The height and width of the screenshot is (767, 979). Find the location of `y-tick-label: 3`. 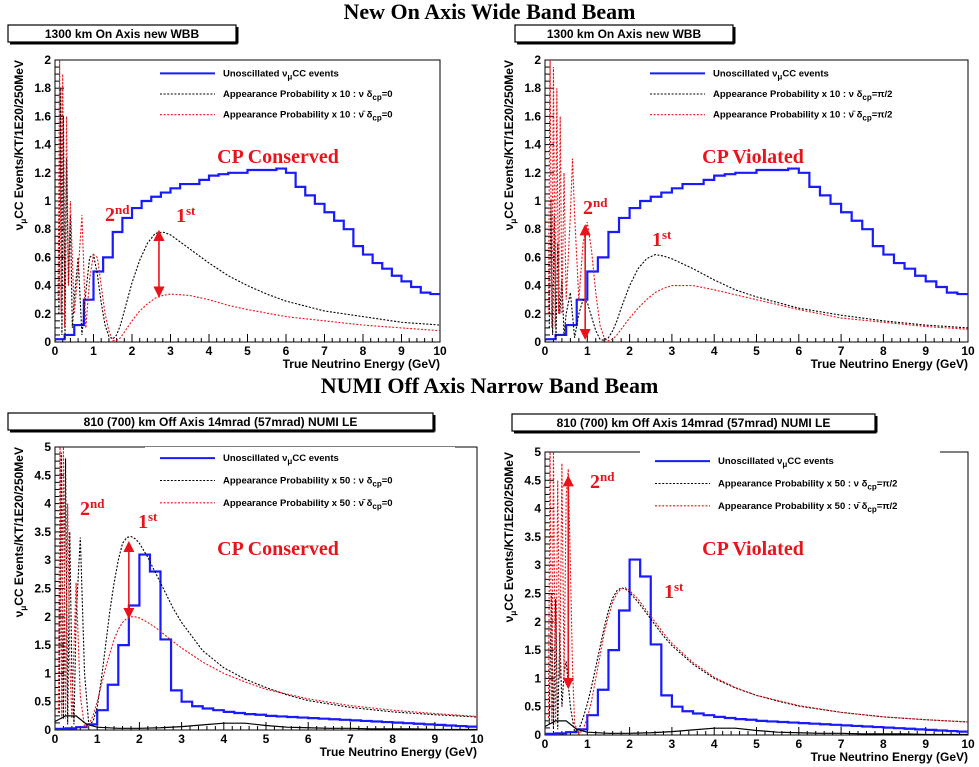

y-tick-label: 3 is located at coordinates (537, 565).